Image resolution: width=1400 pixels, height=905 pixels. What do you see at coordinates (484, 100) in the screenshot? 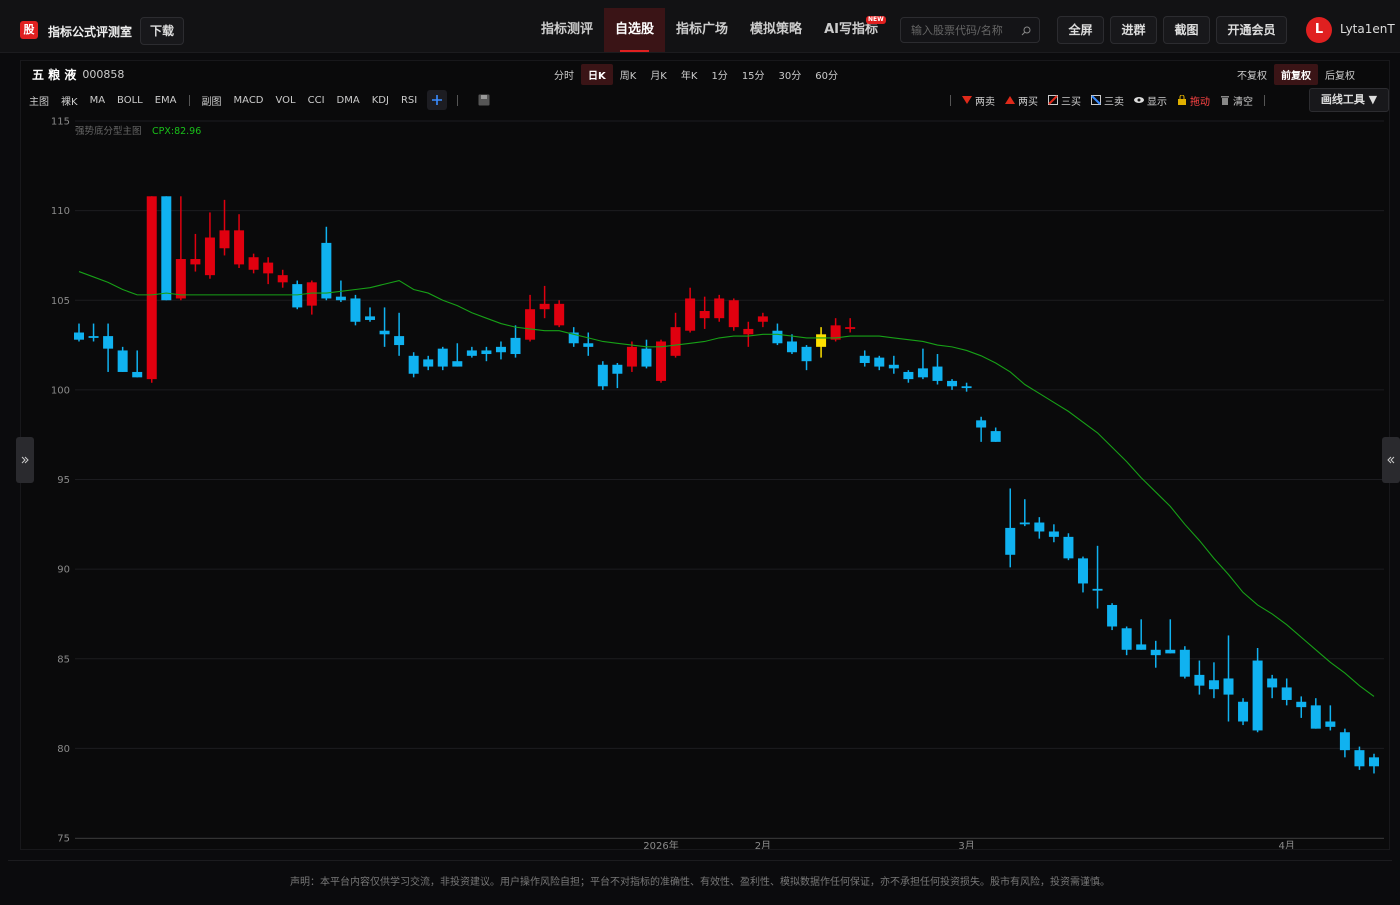
I see `save-icon` at bounding box center [484, 100].